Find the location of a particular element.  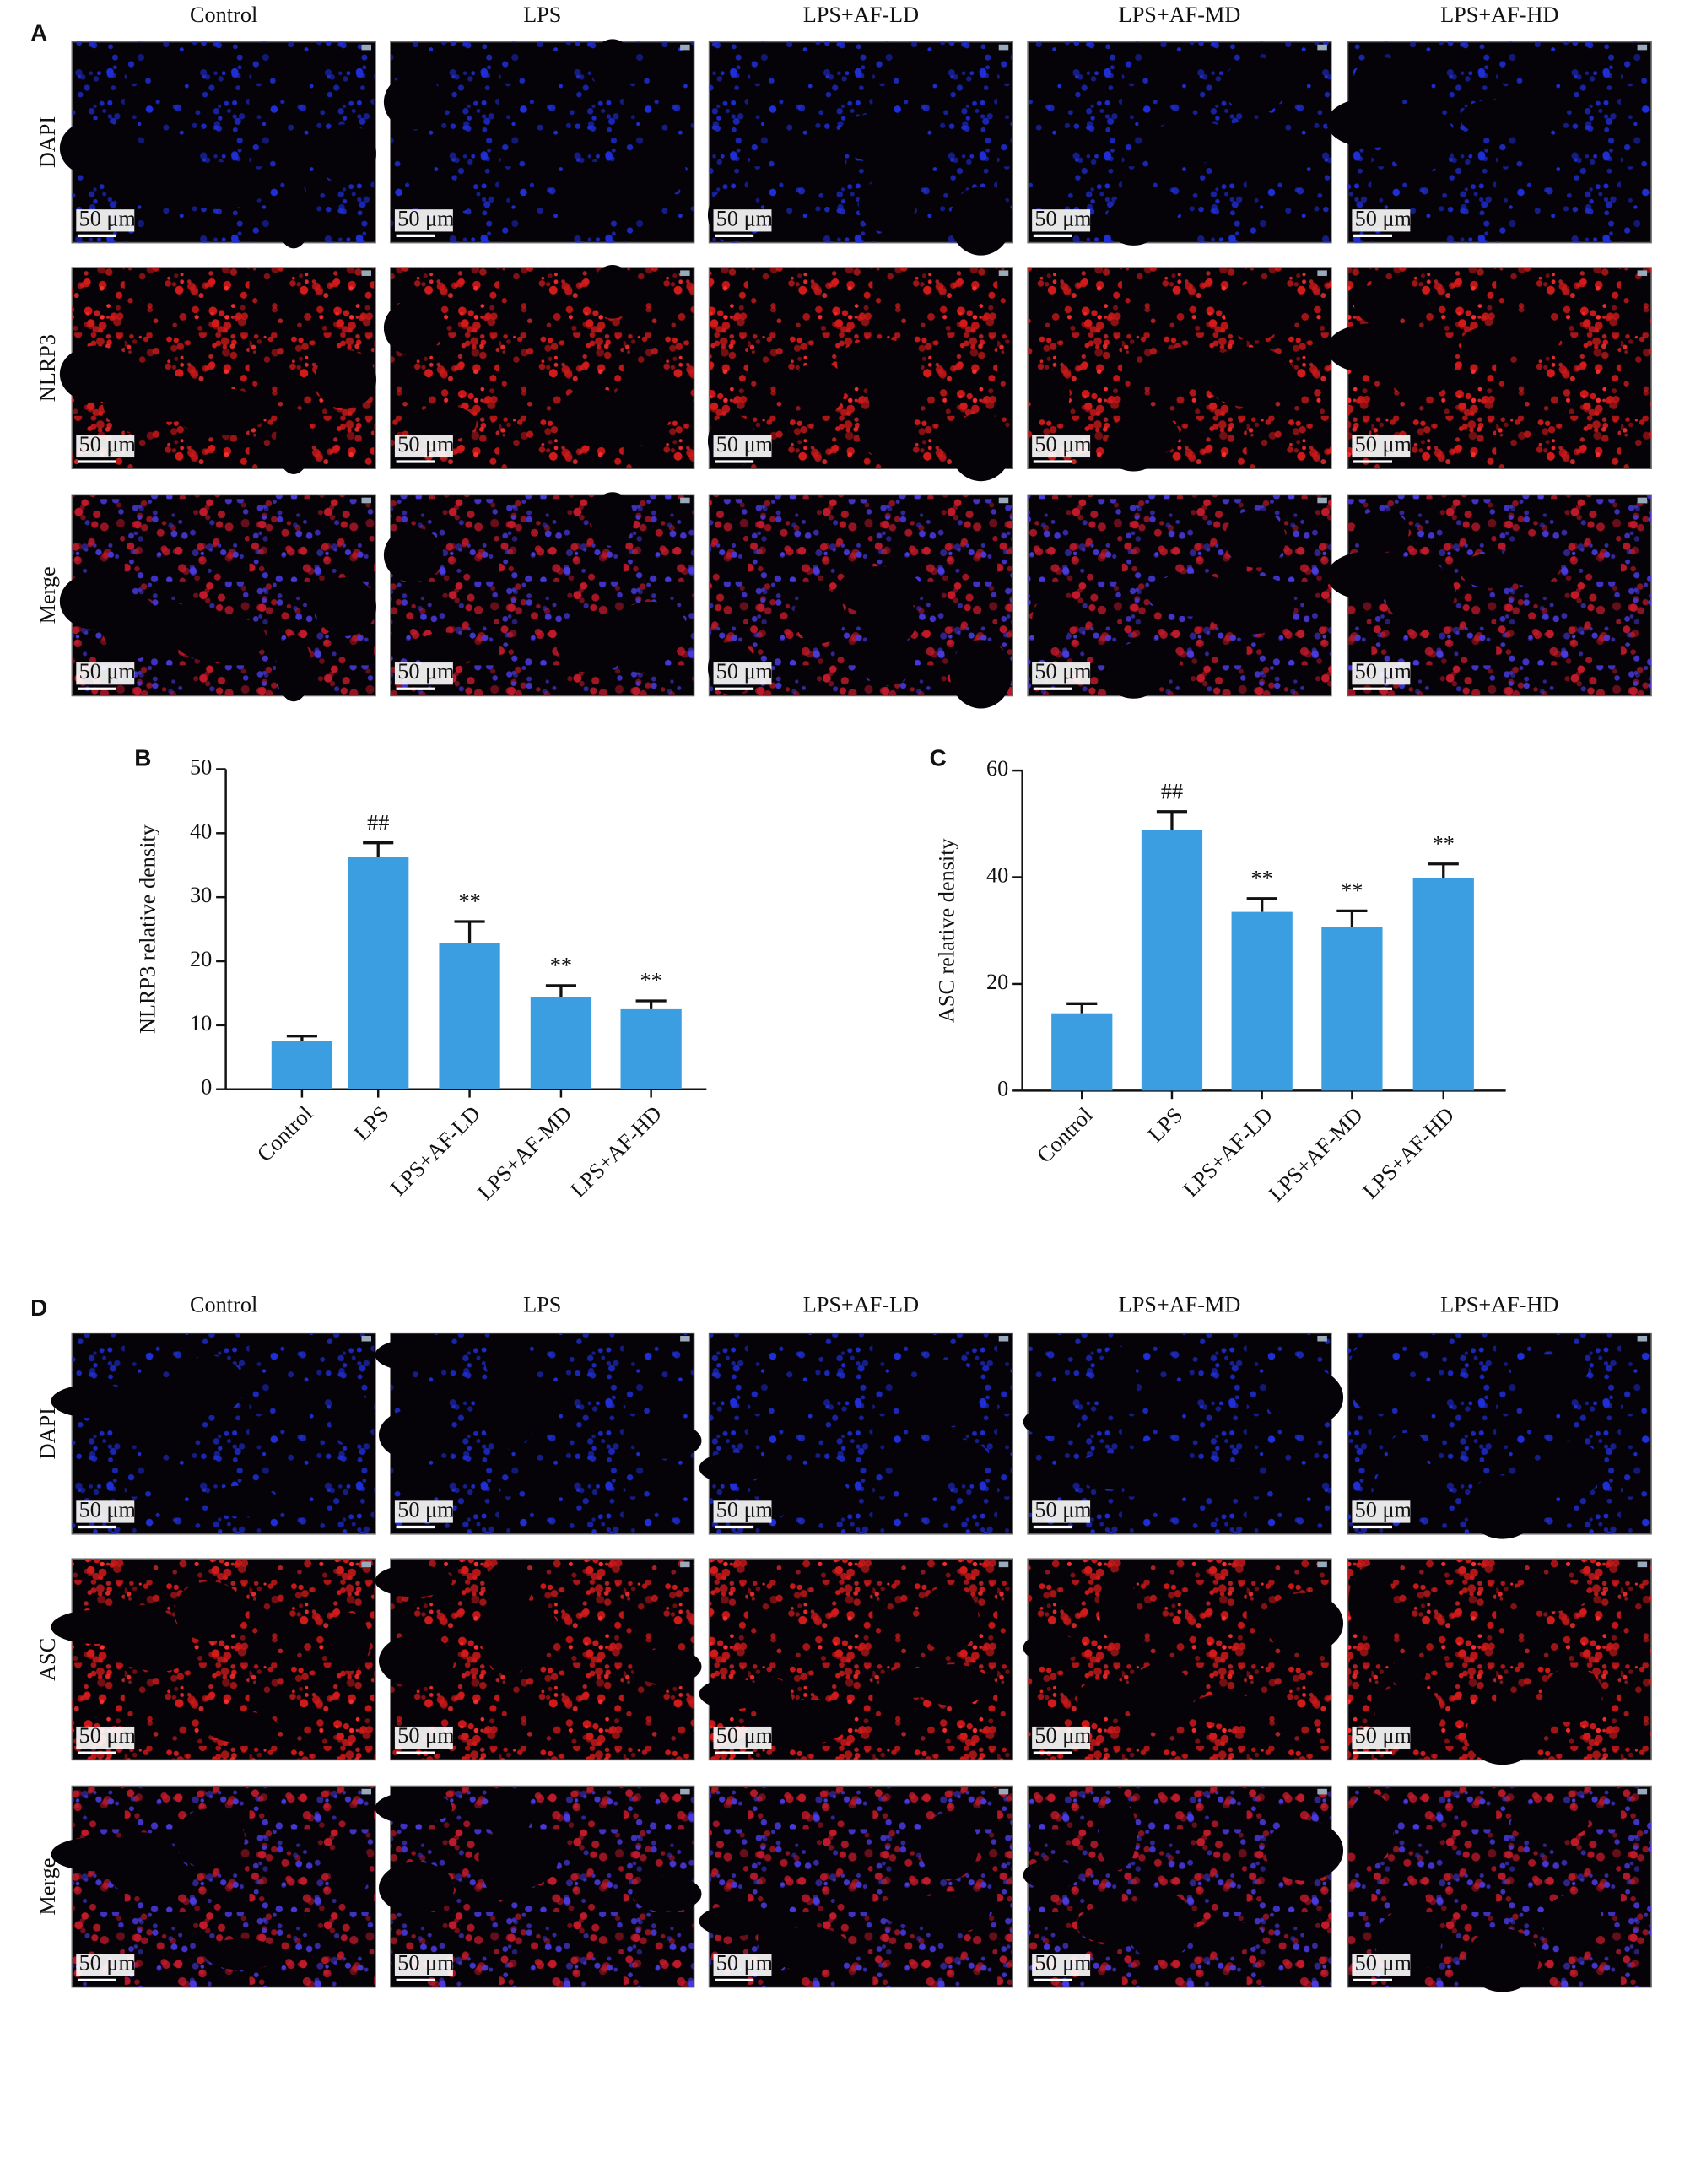

panel-letter: B is located at coordinates (142, 757).